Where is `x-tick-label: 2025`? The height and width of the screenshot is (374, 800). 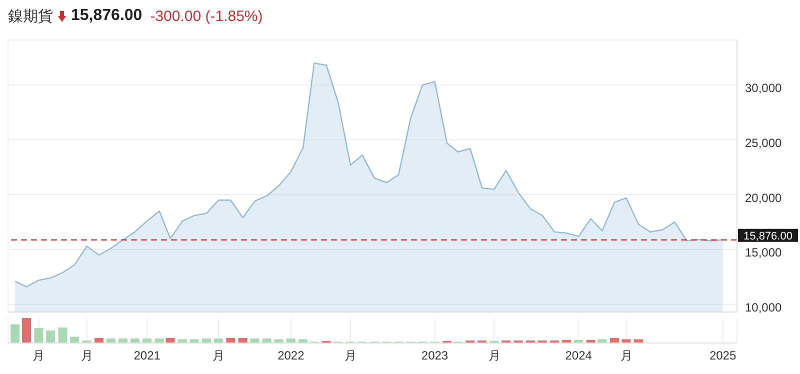 x-tick-label: 2025 is located at coordinates (722, 355).